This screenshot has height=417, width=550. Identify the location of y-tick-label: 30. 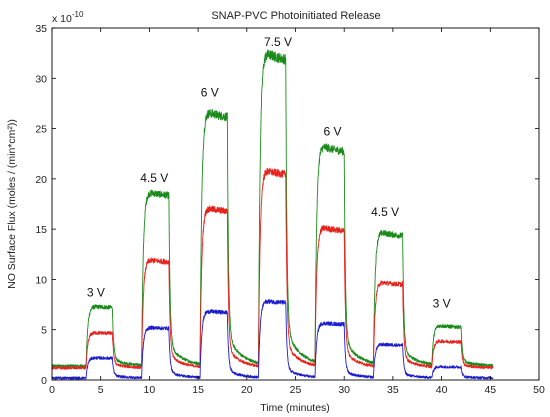
(41, 79).